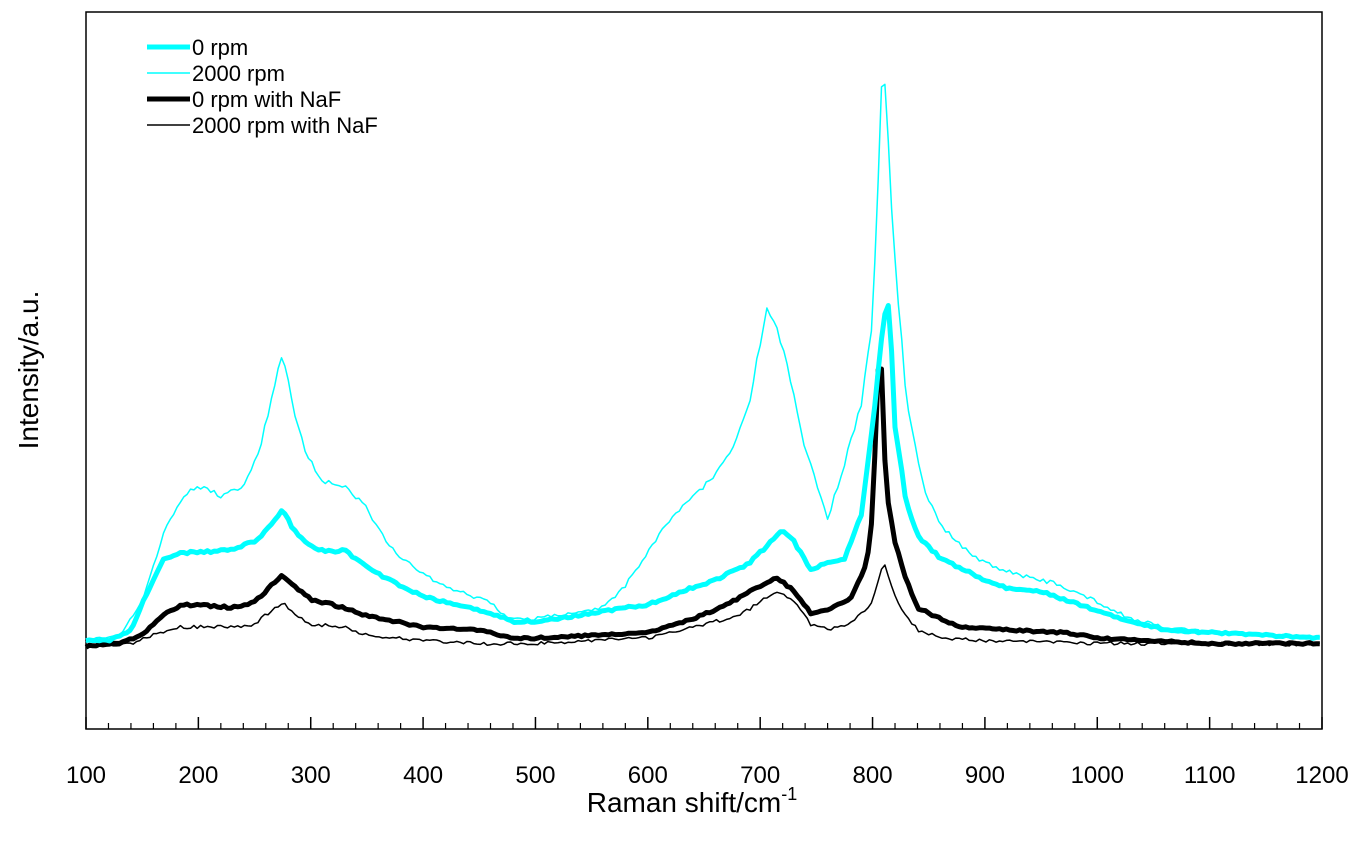  What do you see at coordinates (684, 802) in the screenshot?
I see `x-axis-label-text: Raman shift/cm` at bounding box center [684, 802].